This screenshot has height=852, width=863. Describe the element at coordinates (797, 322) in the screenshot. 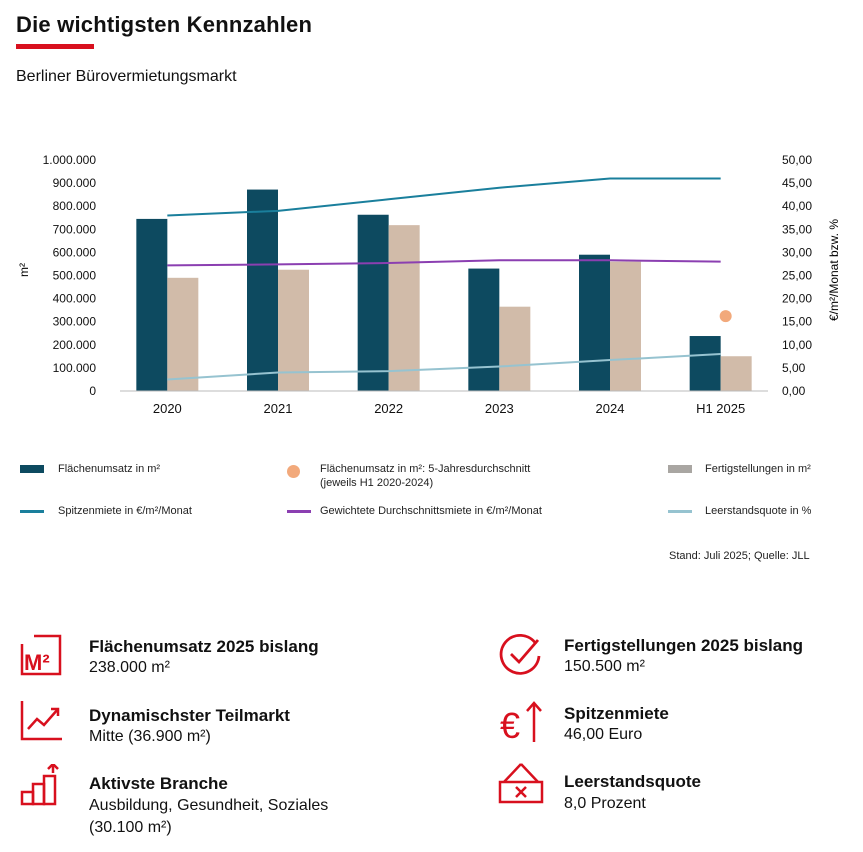

I see `right-axis-tick-label: 15,00` at that location.